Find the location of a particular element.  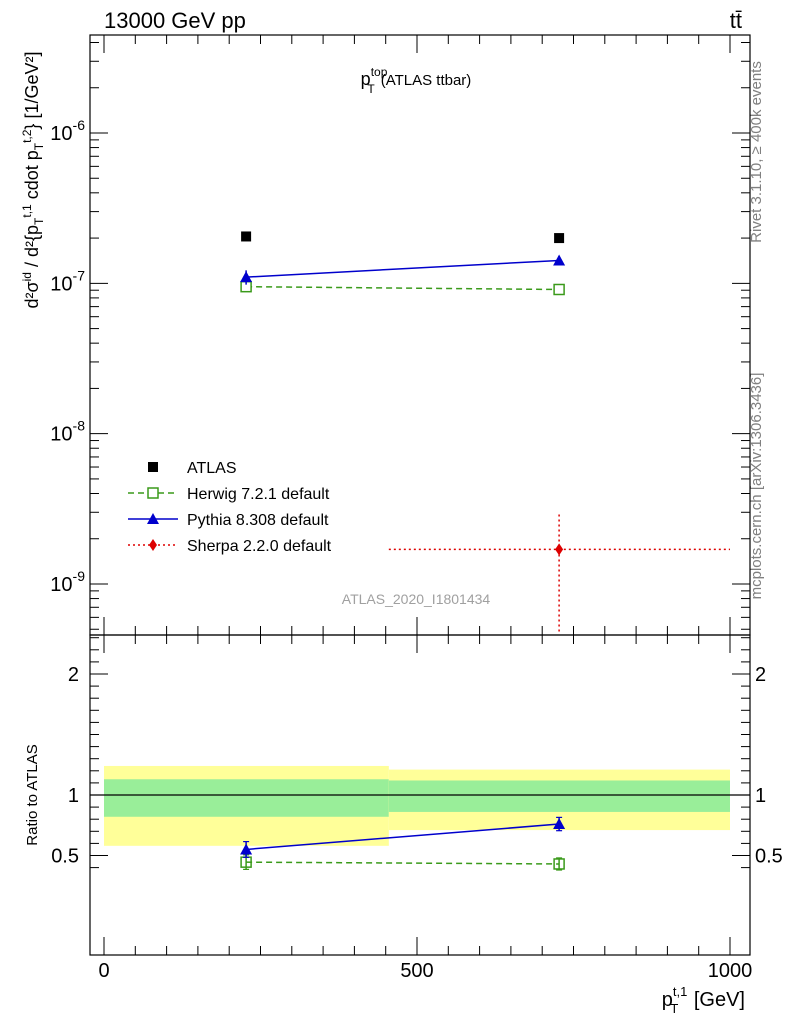

mcplots-label: mcplots.cern.ch [arXiv:1306.3436] is located at coordinates (756, 486).